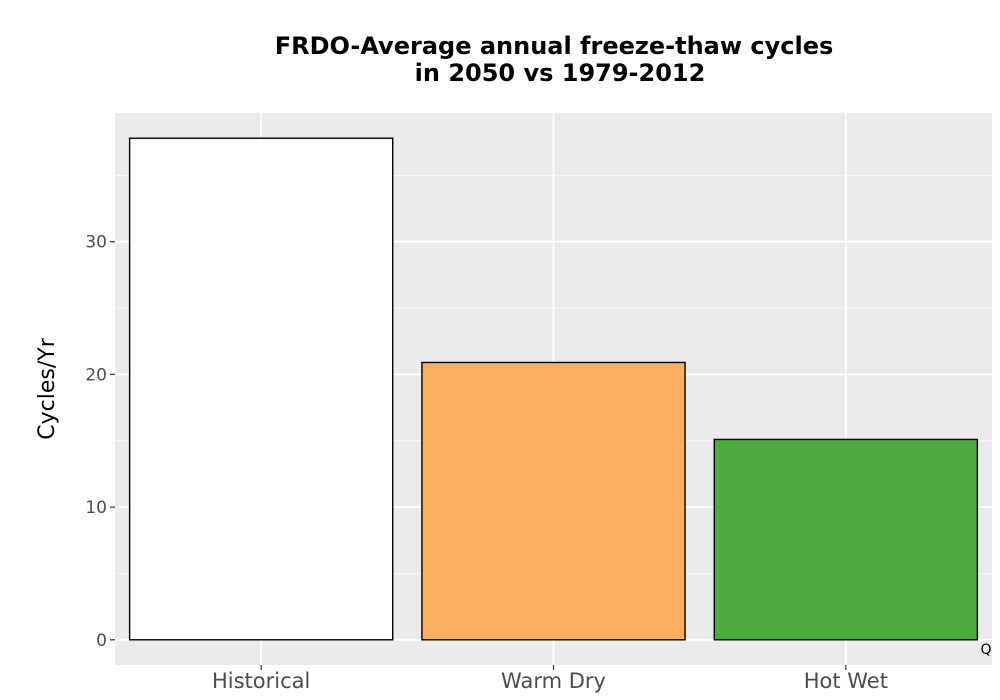 This screenshot has width=1000, height=700. What do you see at coordinates (560, 73) in the screenshot?
I see `chart-title-line-2: in 2050 vs 1979-2012` at bounding box center [560, 73].